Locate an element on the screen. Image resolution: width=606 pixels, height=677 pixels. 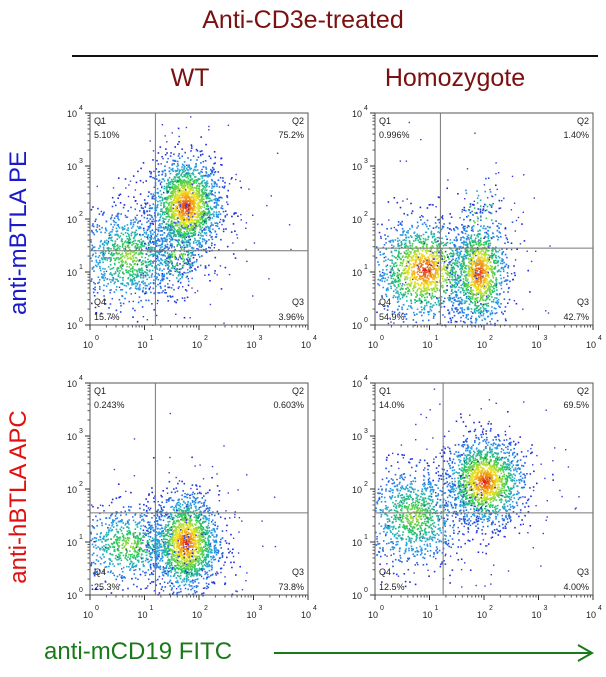
x-tick-exponent: 2 is located at coordinates (206, 338).